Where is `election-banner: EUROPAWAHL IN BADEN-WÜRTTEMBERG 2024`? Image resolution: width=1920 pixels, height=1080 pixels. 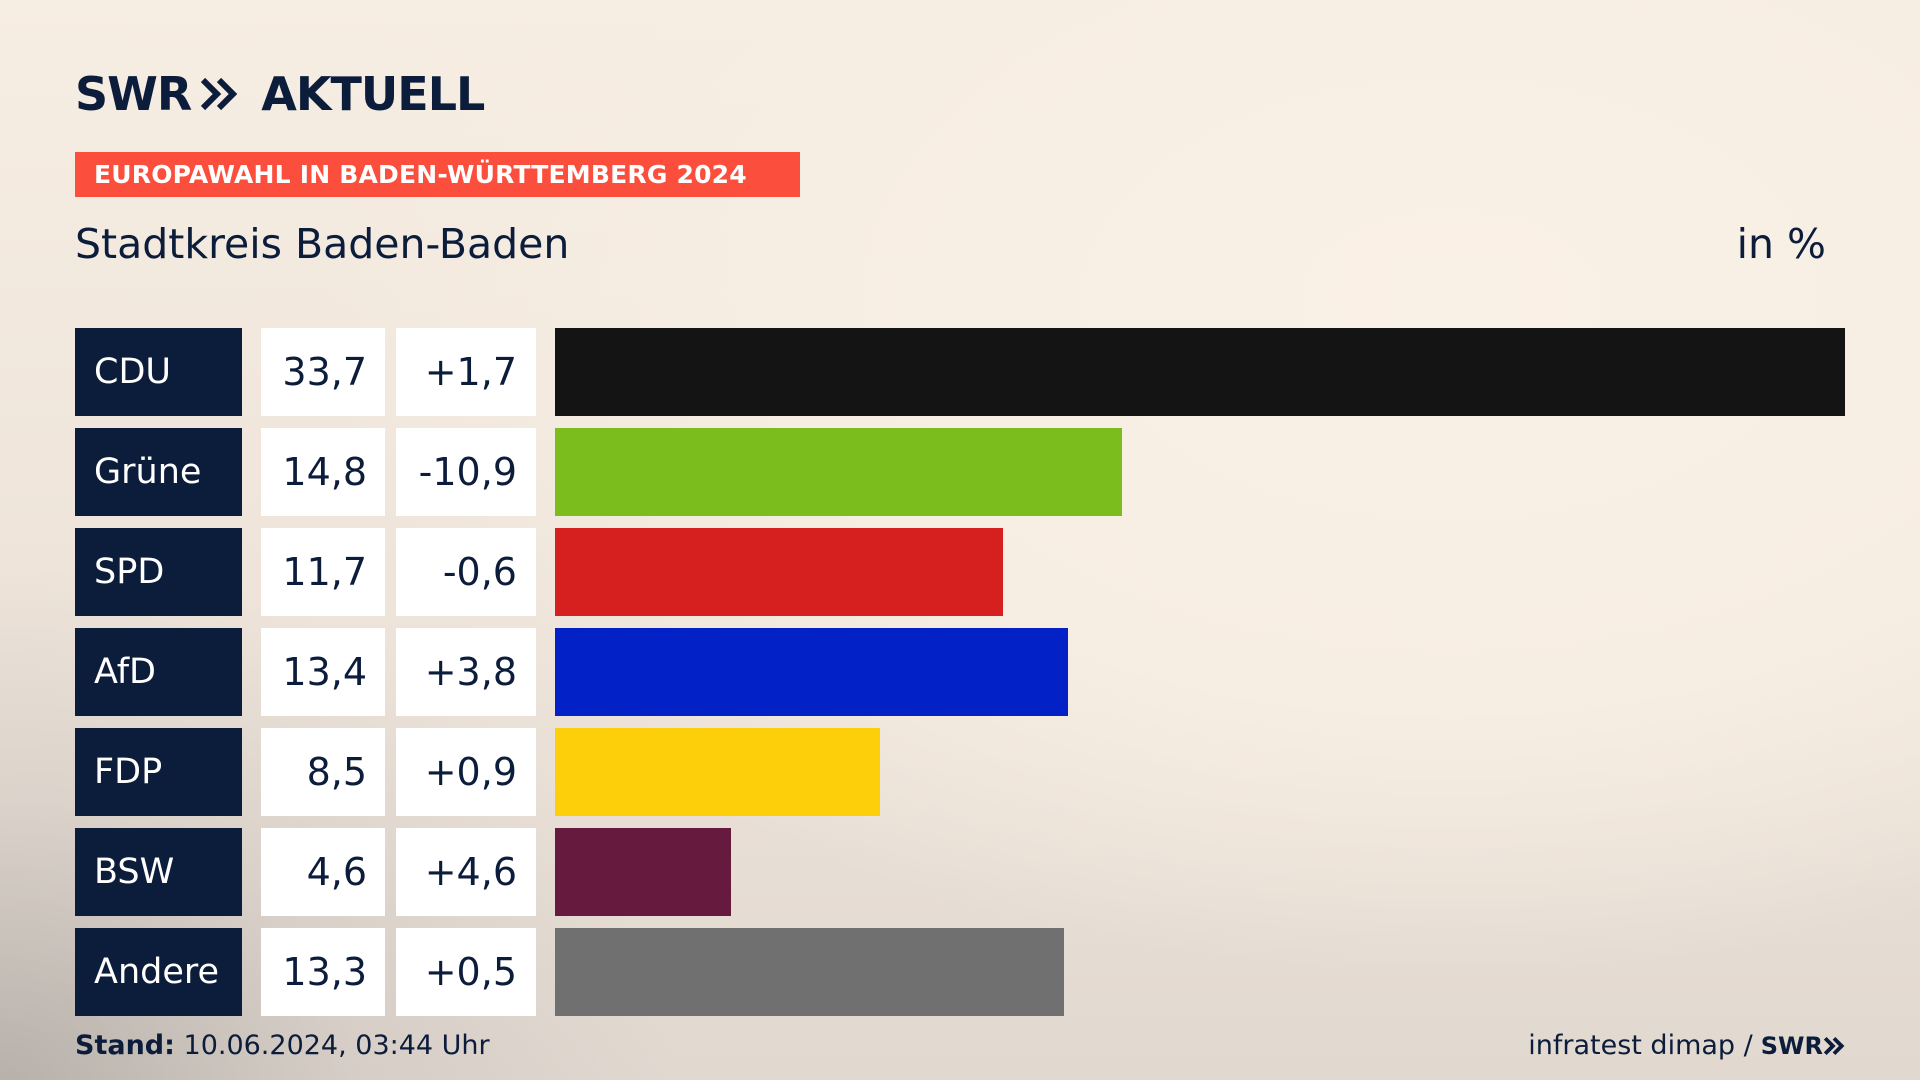
election-banner: EUROPAWAHL IN BADEN-WÜRTTEMBERG 2024 is located at coordinates (437, 174).